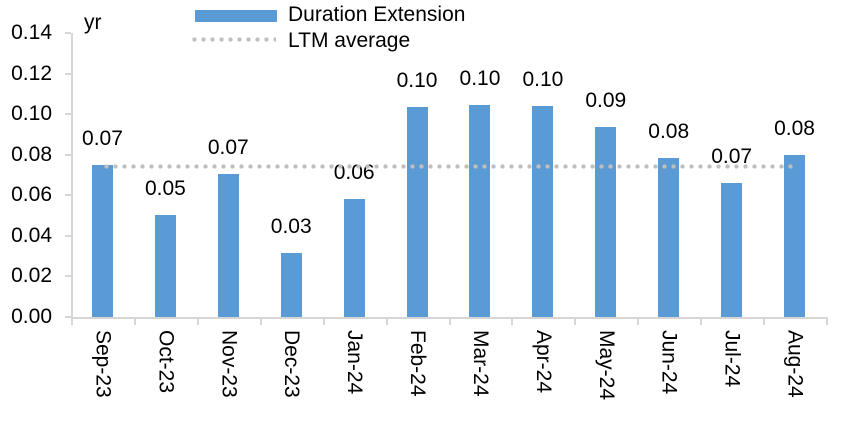 This screenshot has width=852, height=422. I want to click on y-axis-tick-label: 0.14, so click(31, 32).